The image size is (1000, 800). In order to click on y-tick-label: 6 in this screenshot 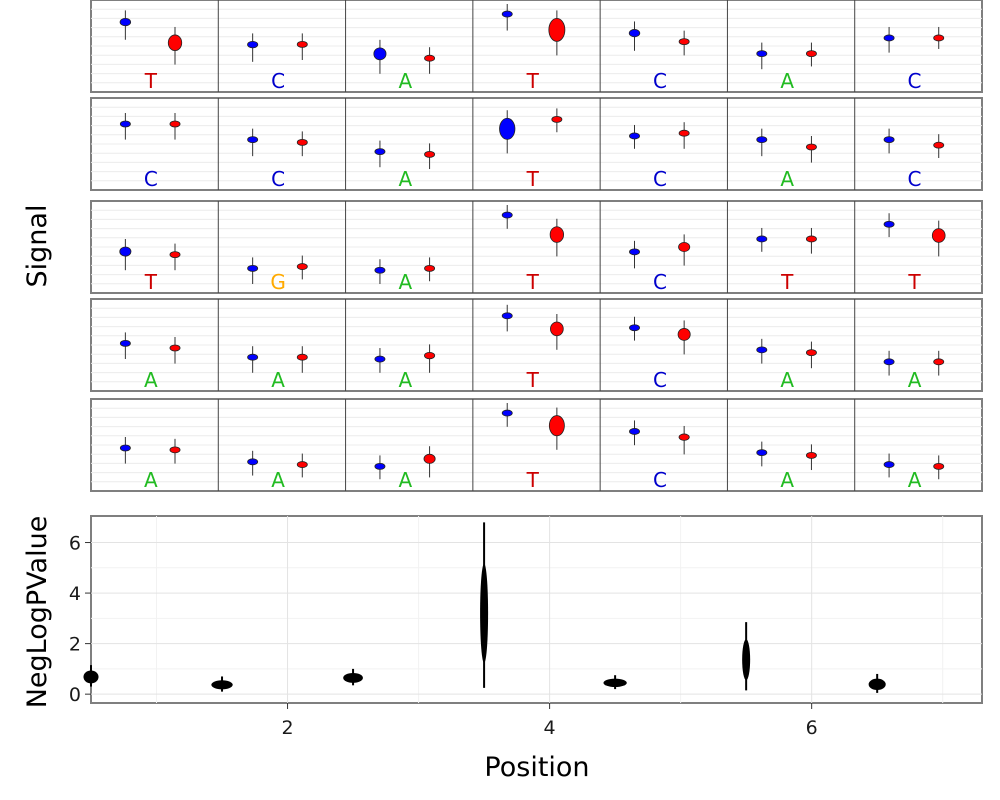, I will do `click(75, 544)`.